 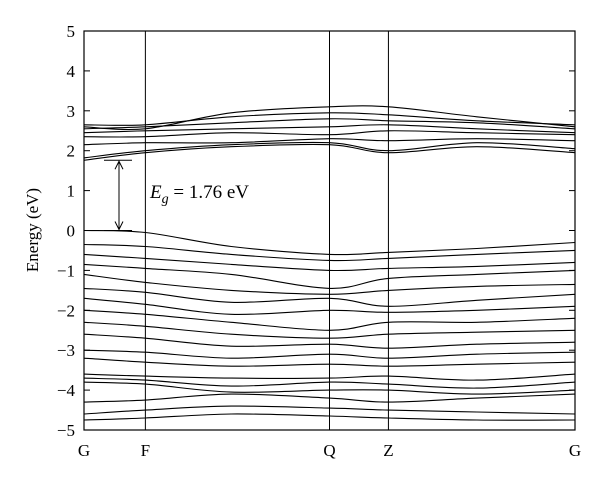 I want to click on band-gap-value: = 1.76 eV, so click(x=209, y=192).